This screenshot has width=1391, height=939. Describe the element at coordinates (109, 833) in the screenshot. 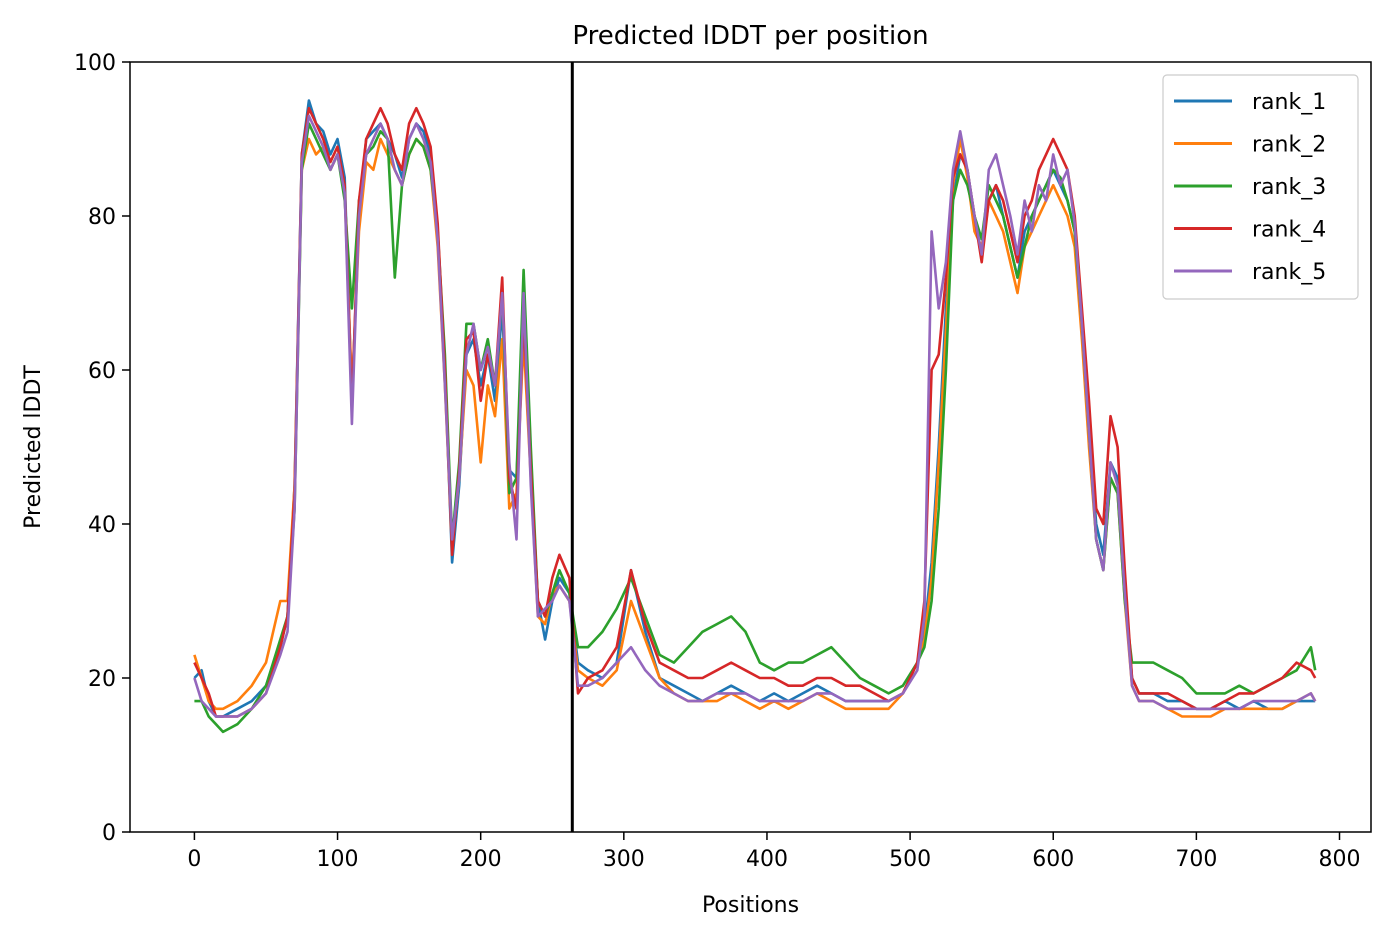

I see `y-tick-label: 0` at that location.